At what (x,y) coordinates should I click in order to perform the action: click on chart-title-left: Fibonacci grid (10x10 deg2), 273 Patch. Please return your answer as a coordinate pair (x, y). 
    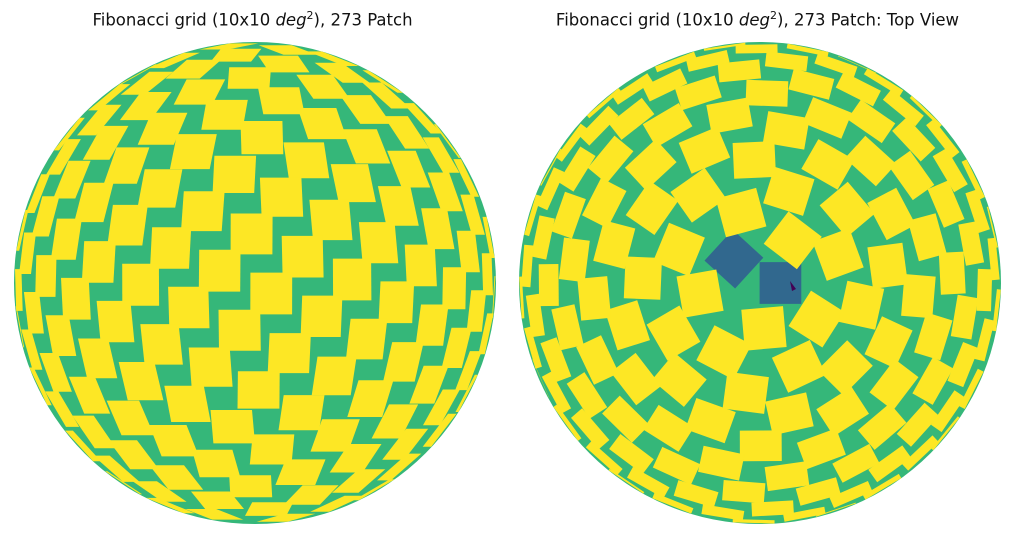
    Looking at the image, I should click on (252, 19).